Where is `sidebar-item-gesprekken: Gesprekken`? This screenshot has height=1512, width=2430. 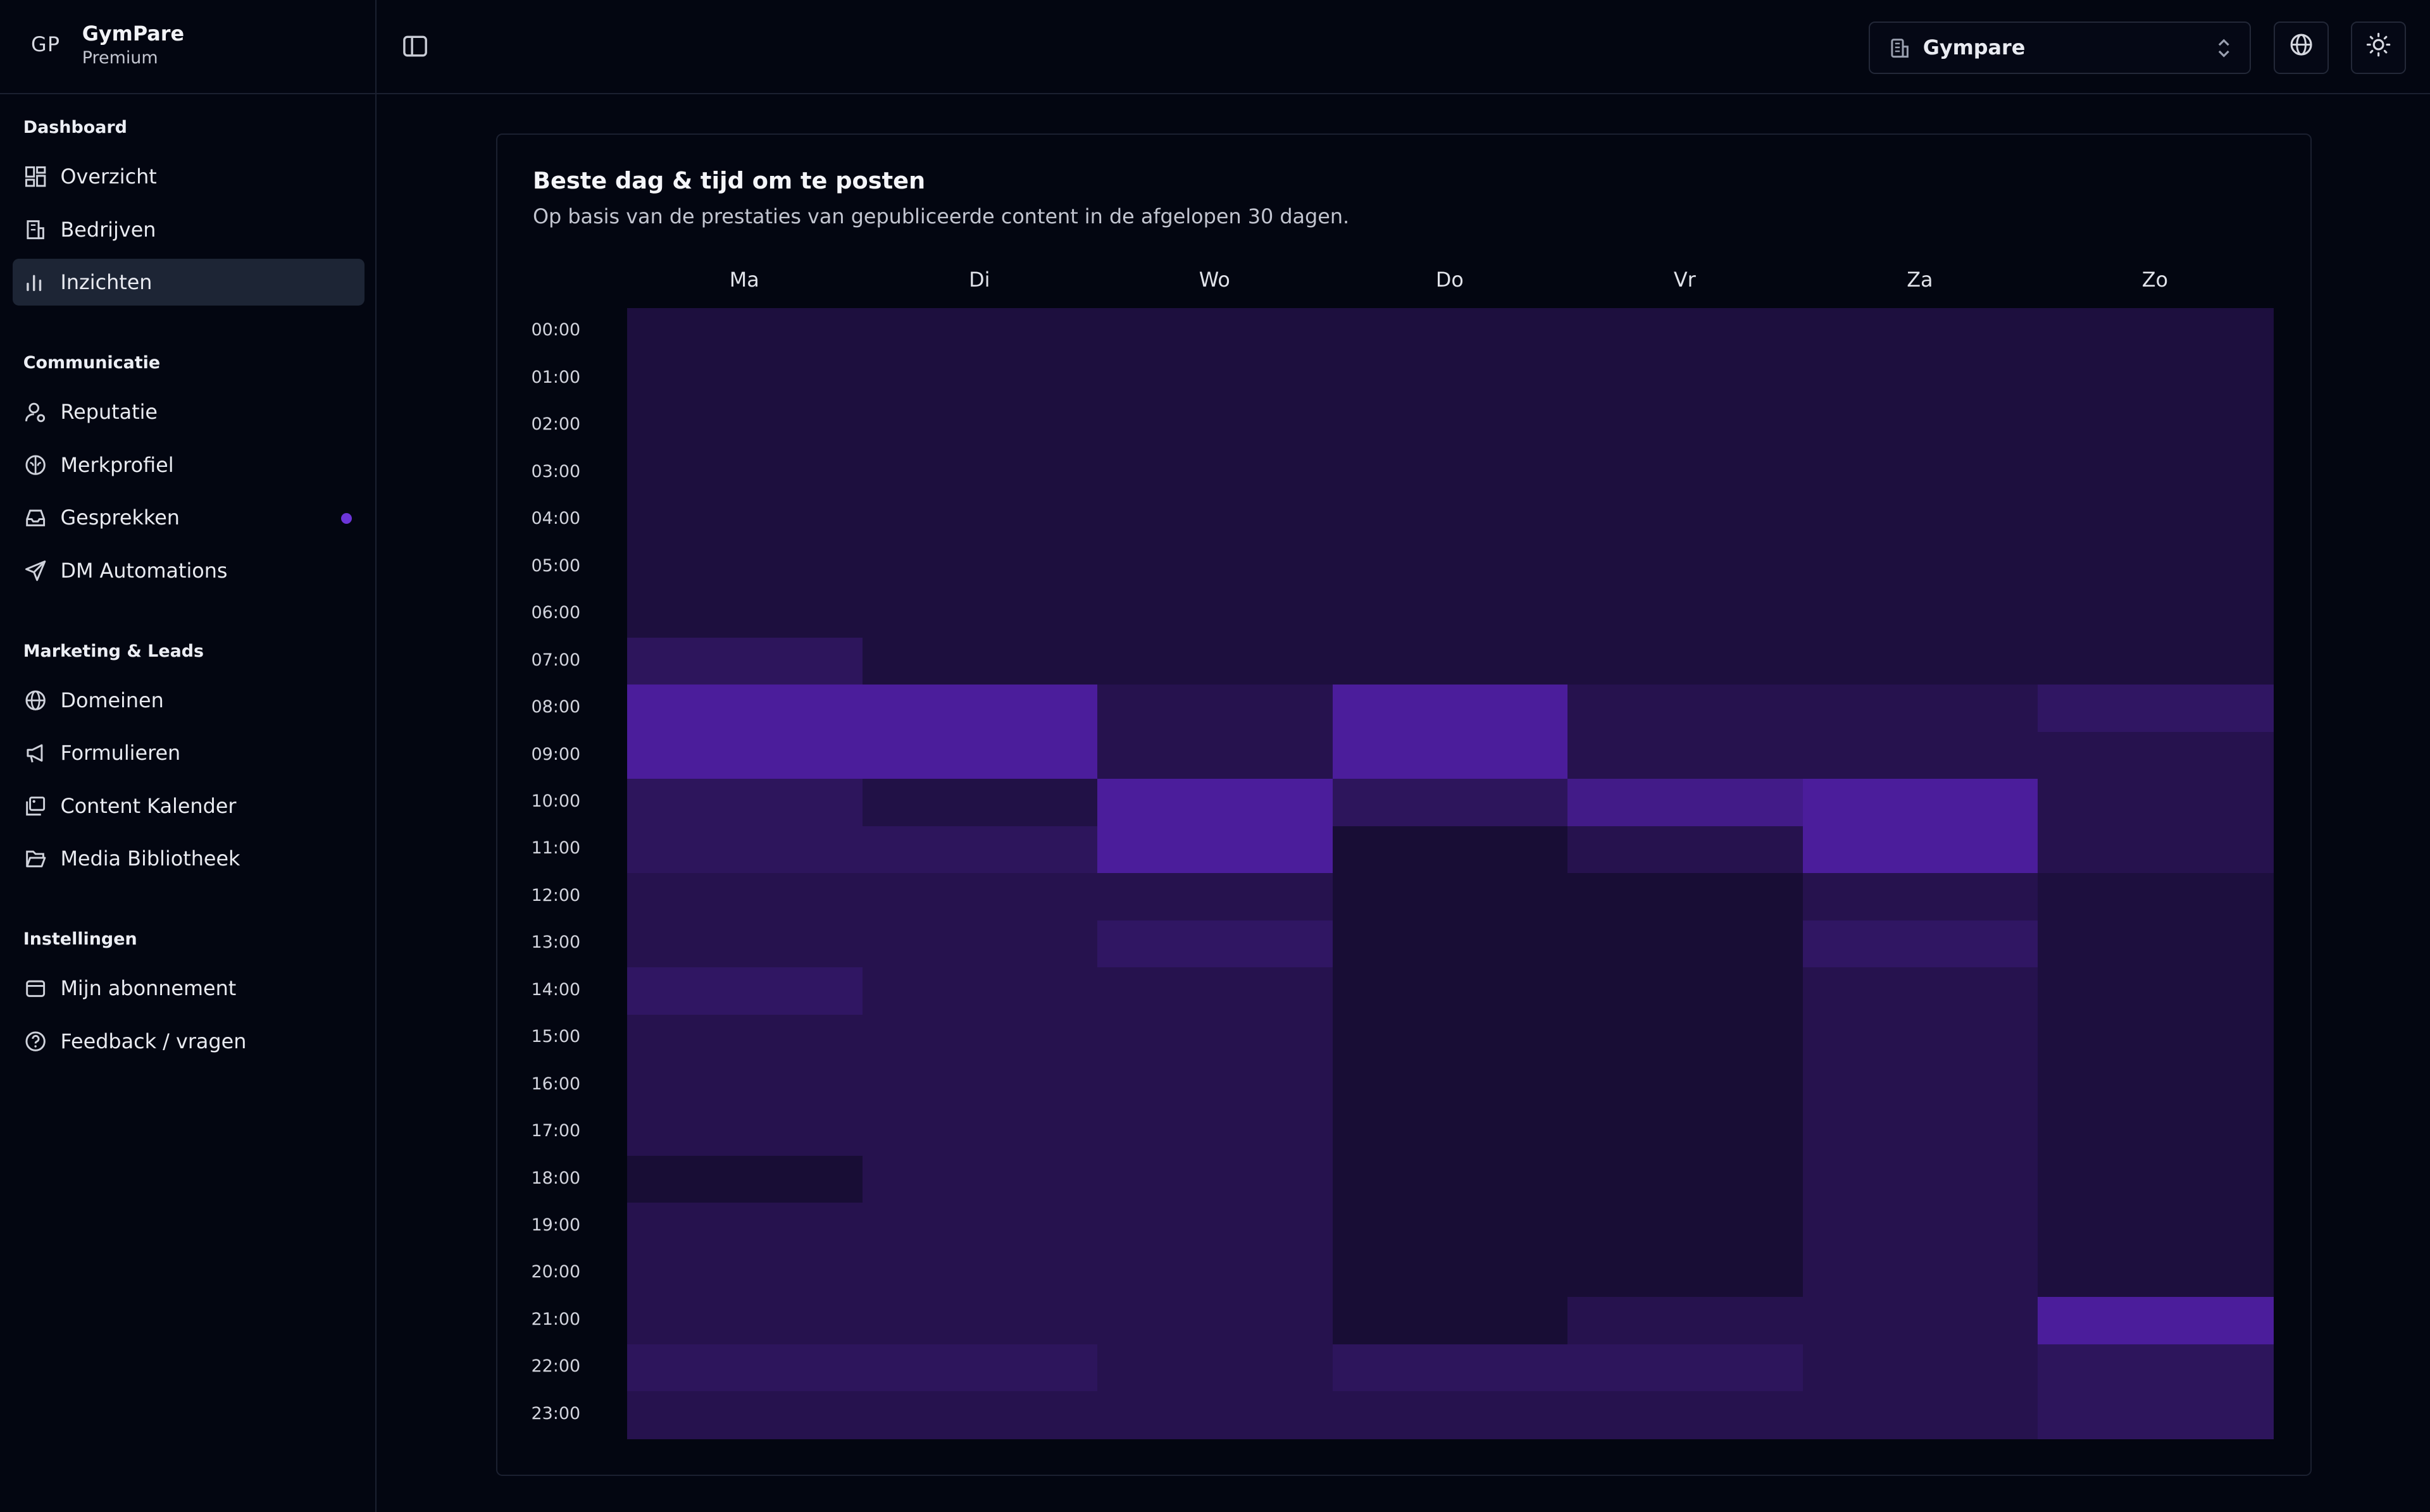
sidebar-item-gesprekken: Gesprekken is located at coordinates (188, 518).